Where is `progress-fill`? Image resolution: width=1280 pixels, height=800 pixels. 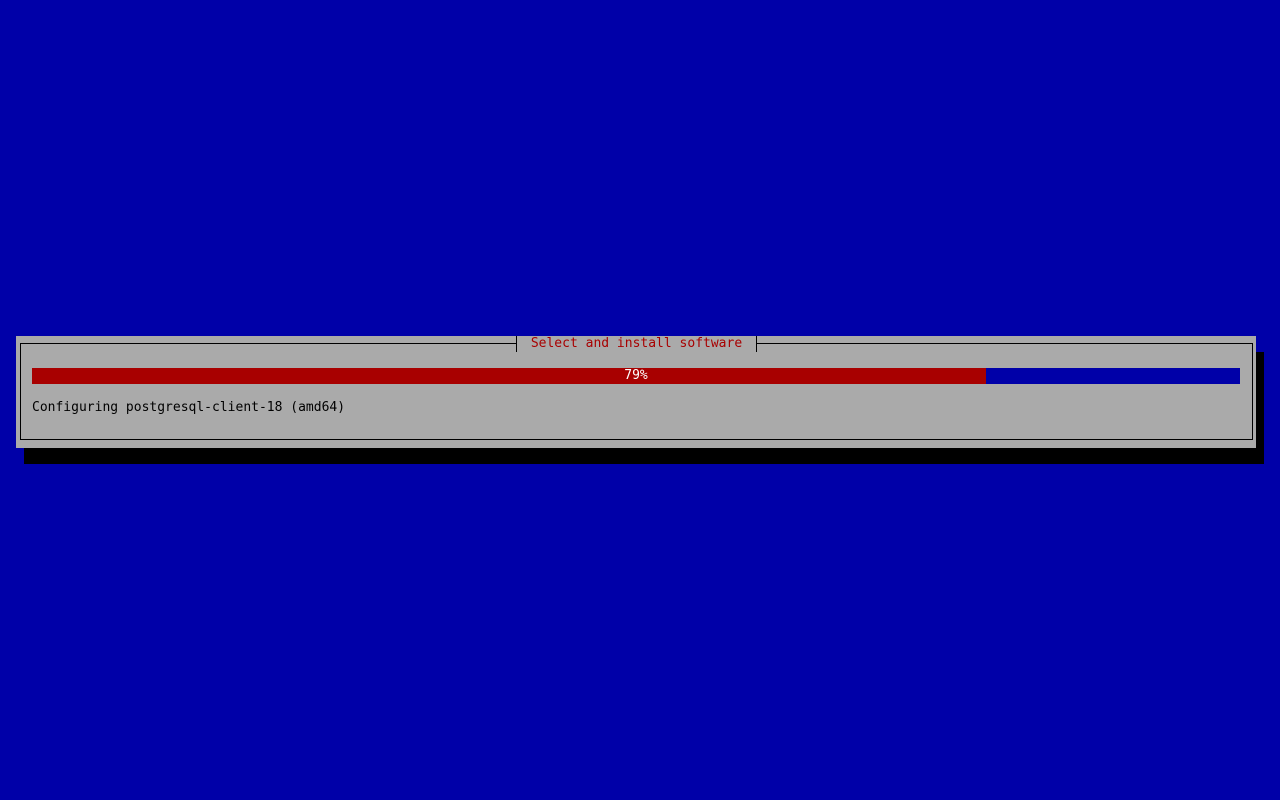 progress-fill is located at coordinates (509, 376).